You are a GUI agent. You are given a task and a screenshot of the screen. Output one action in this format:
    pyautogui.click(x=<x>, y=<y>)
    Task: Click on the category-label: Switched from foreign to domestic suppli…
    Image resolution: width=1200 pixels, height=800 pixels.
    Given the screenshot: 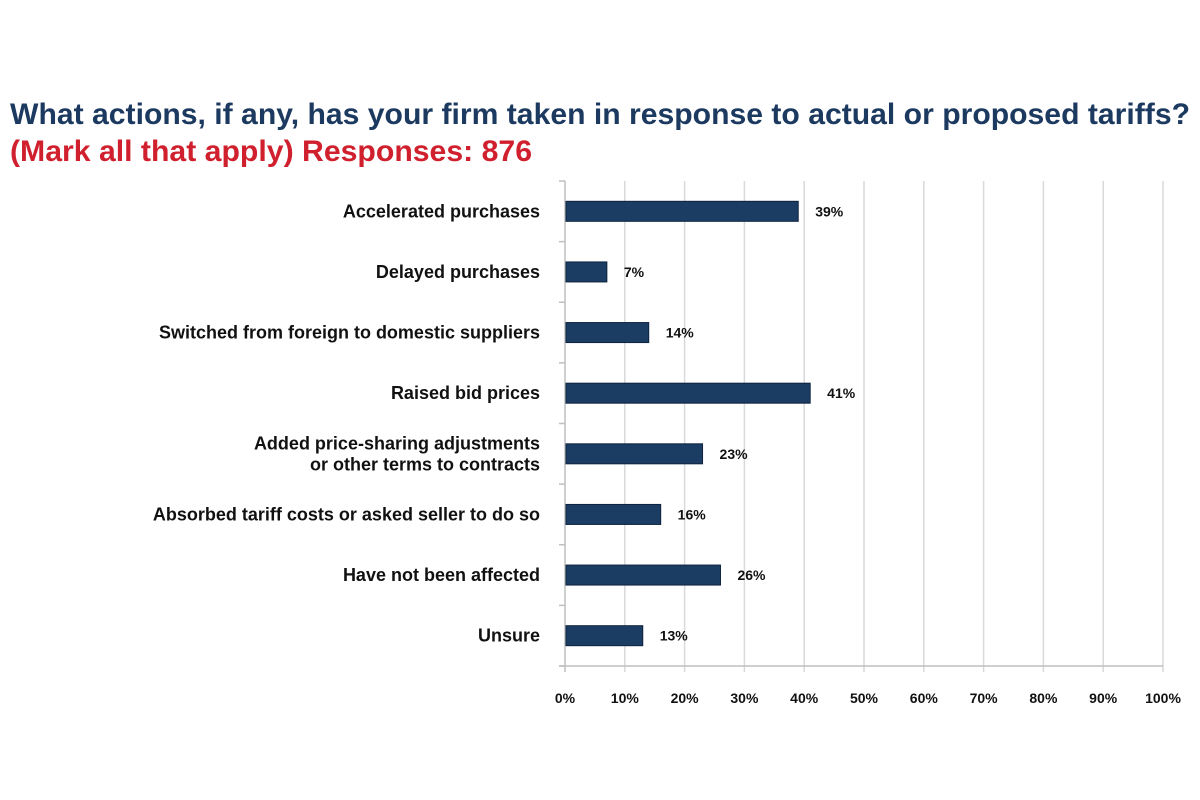 What is the action you would take?
    pyautogui.click(x=349, y=333)
    